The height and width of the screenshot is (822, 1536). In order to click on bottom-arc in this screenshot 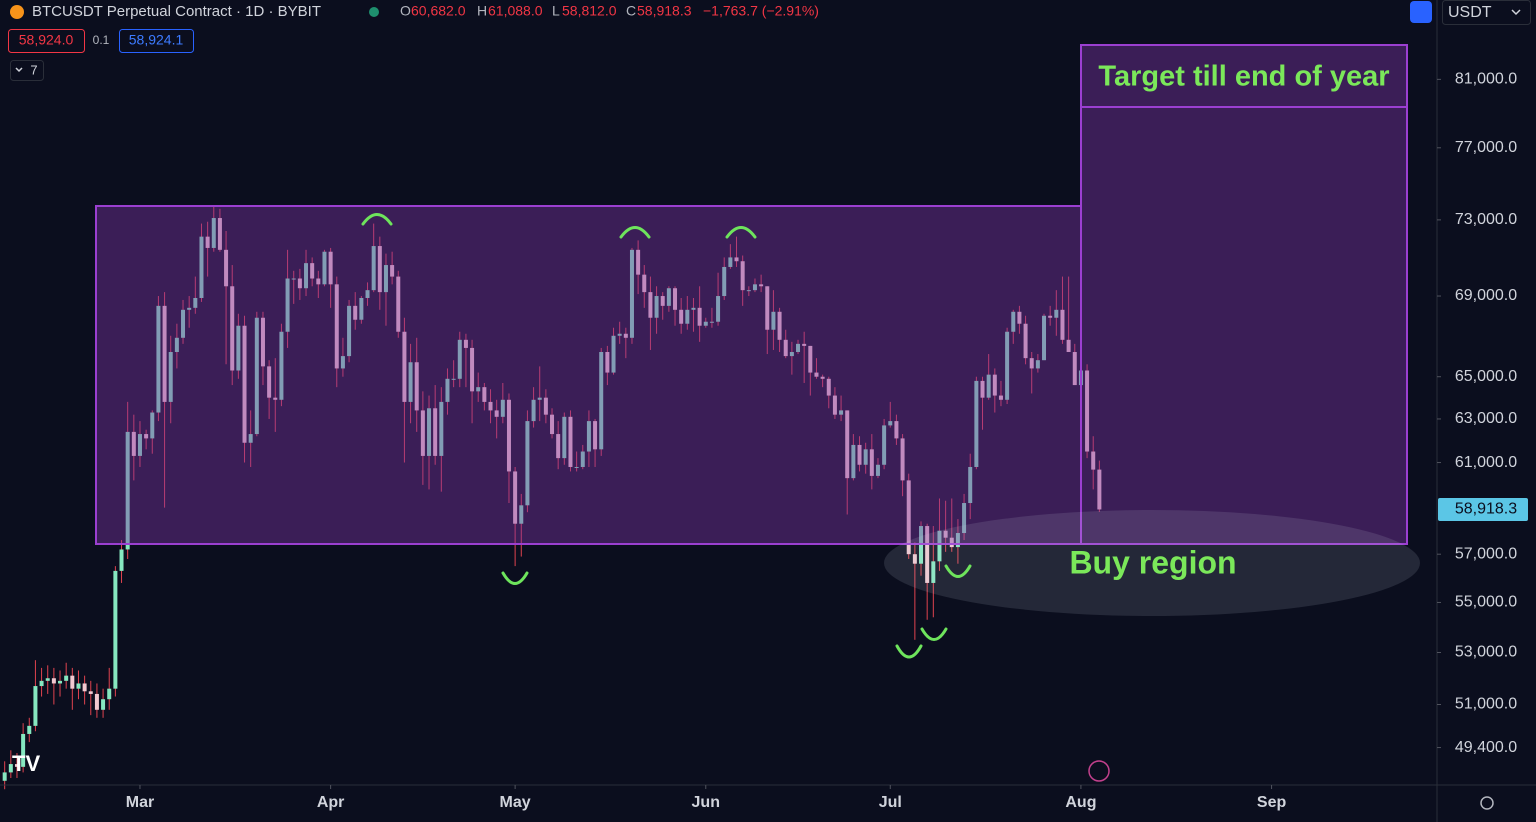, I will do `click(934, 634)`.